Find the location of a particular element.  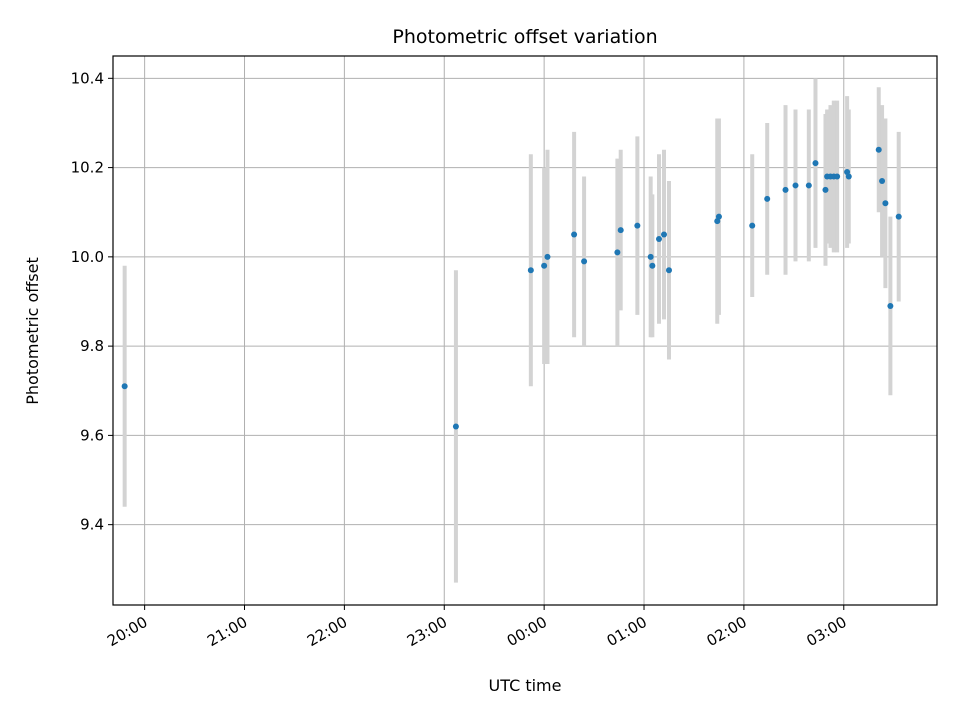

chart-title: Photometric offset variation is located at coordinates (524, 37).